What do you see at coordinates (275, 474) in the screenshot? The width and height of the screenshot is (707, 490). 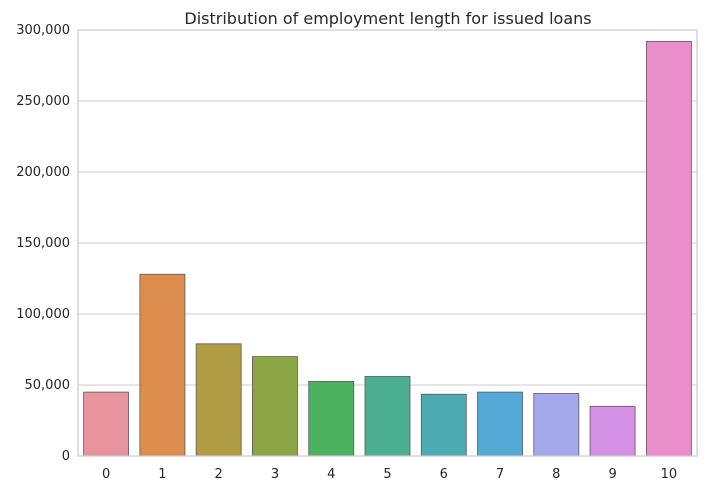 I see `x-tick-label: 3` at bounding box center [275, 474].